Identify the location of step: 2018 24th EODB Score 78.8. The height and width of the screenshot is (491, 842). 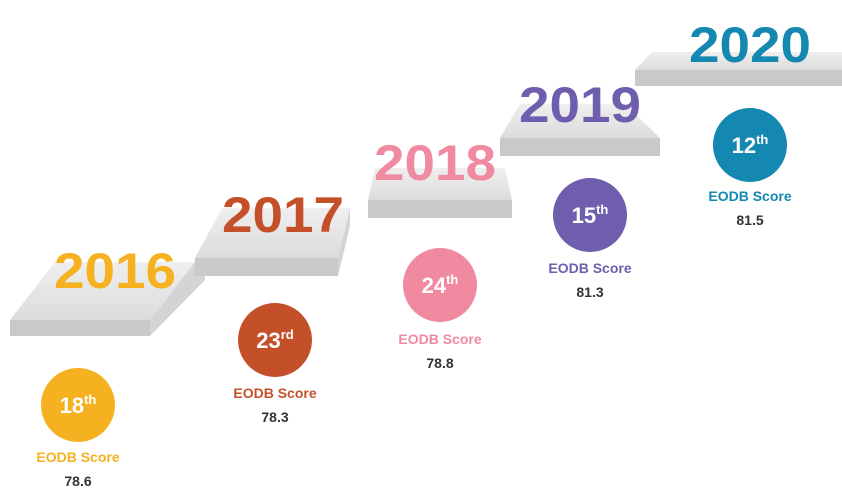
(435, 253).